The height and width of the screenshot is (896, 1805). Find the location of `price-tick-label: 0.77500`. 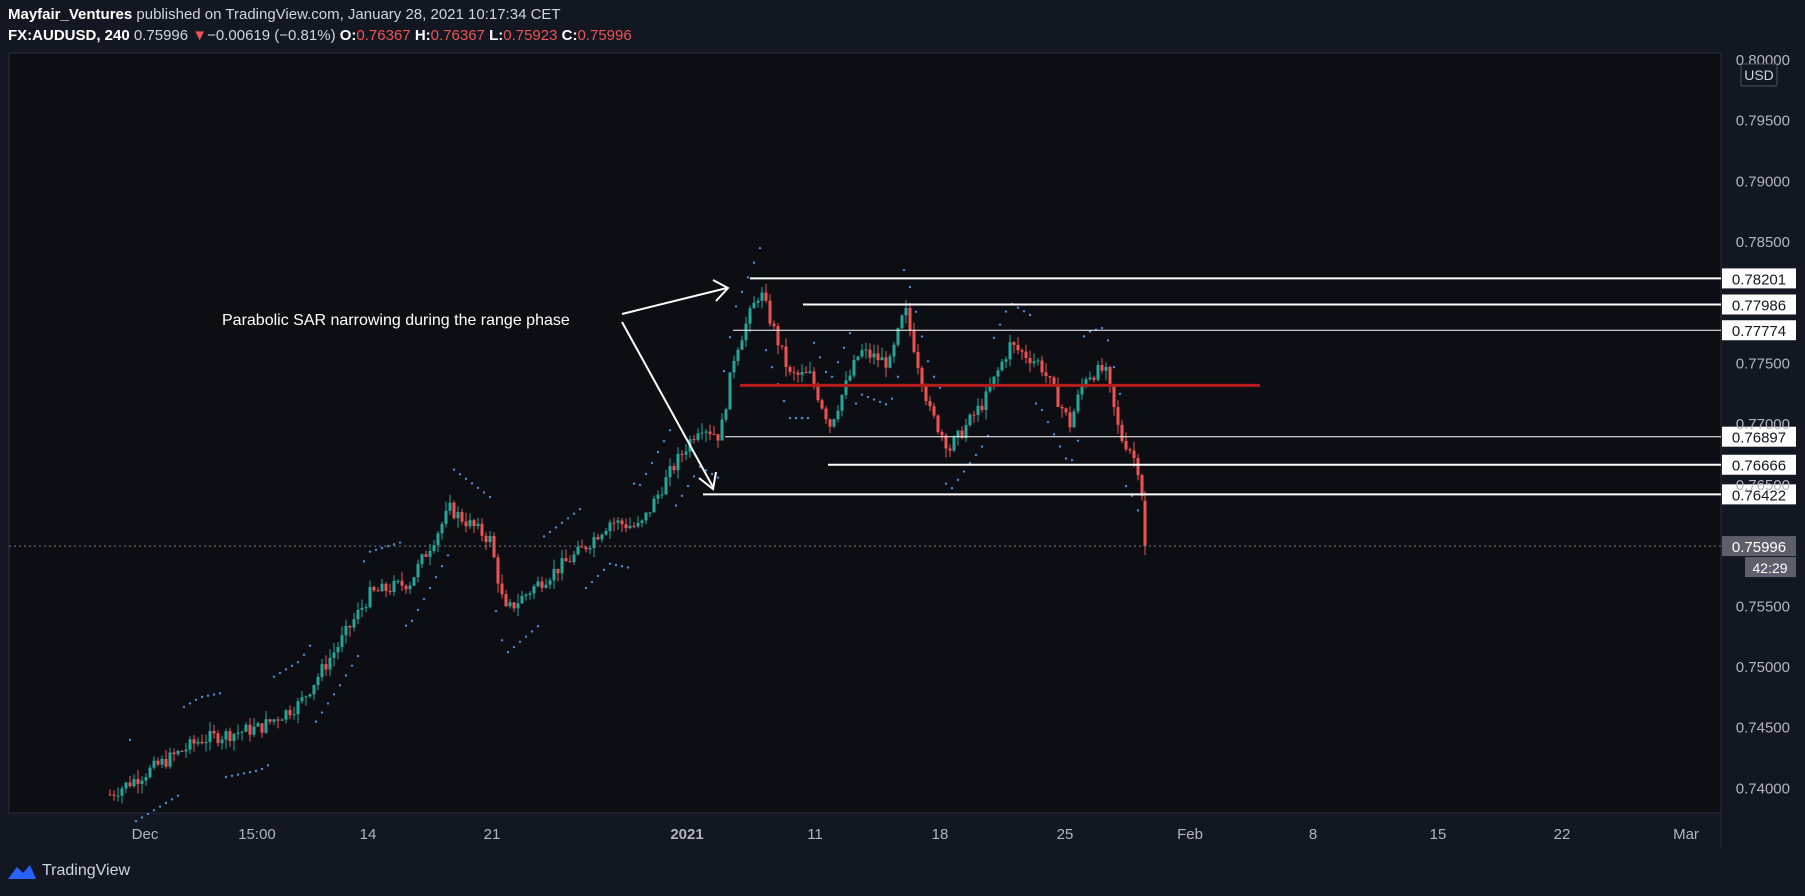

price-tick-label: 0.77500 is located at coordinates (1763, 364).